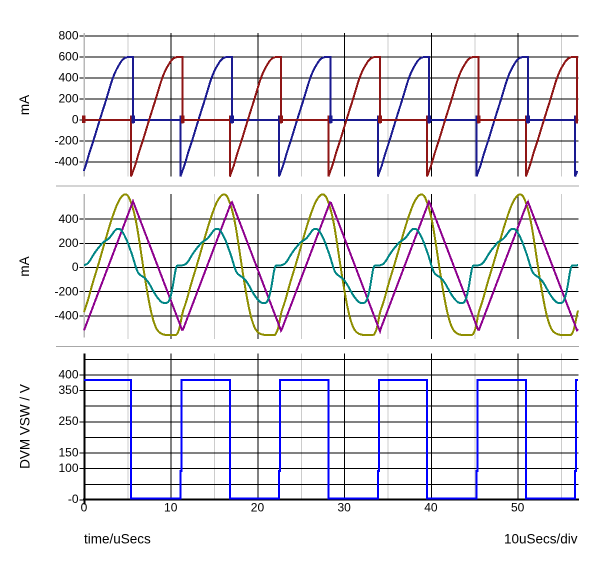 This screenshot has height=563, width=600. What do you see at coordinates (68, 36) in the screenshot?
I see `svg-text: 800` at bounding box center [68, 36].